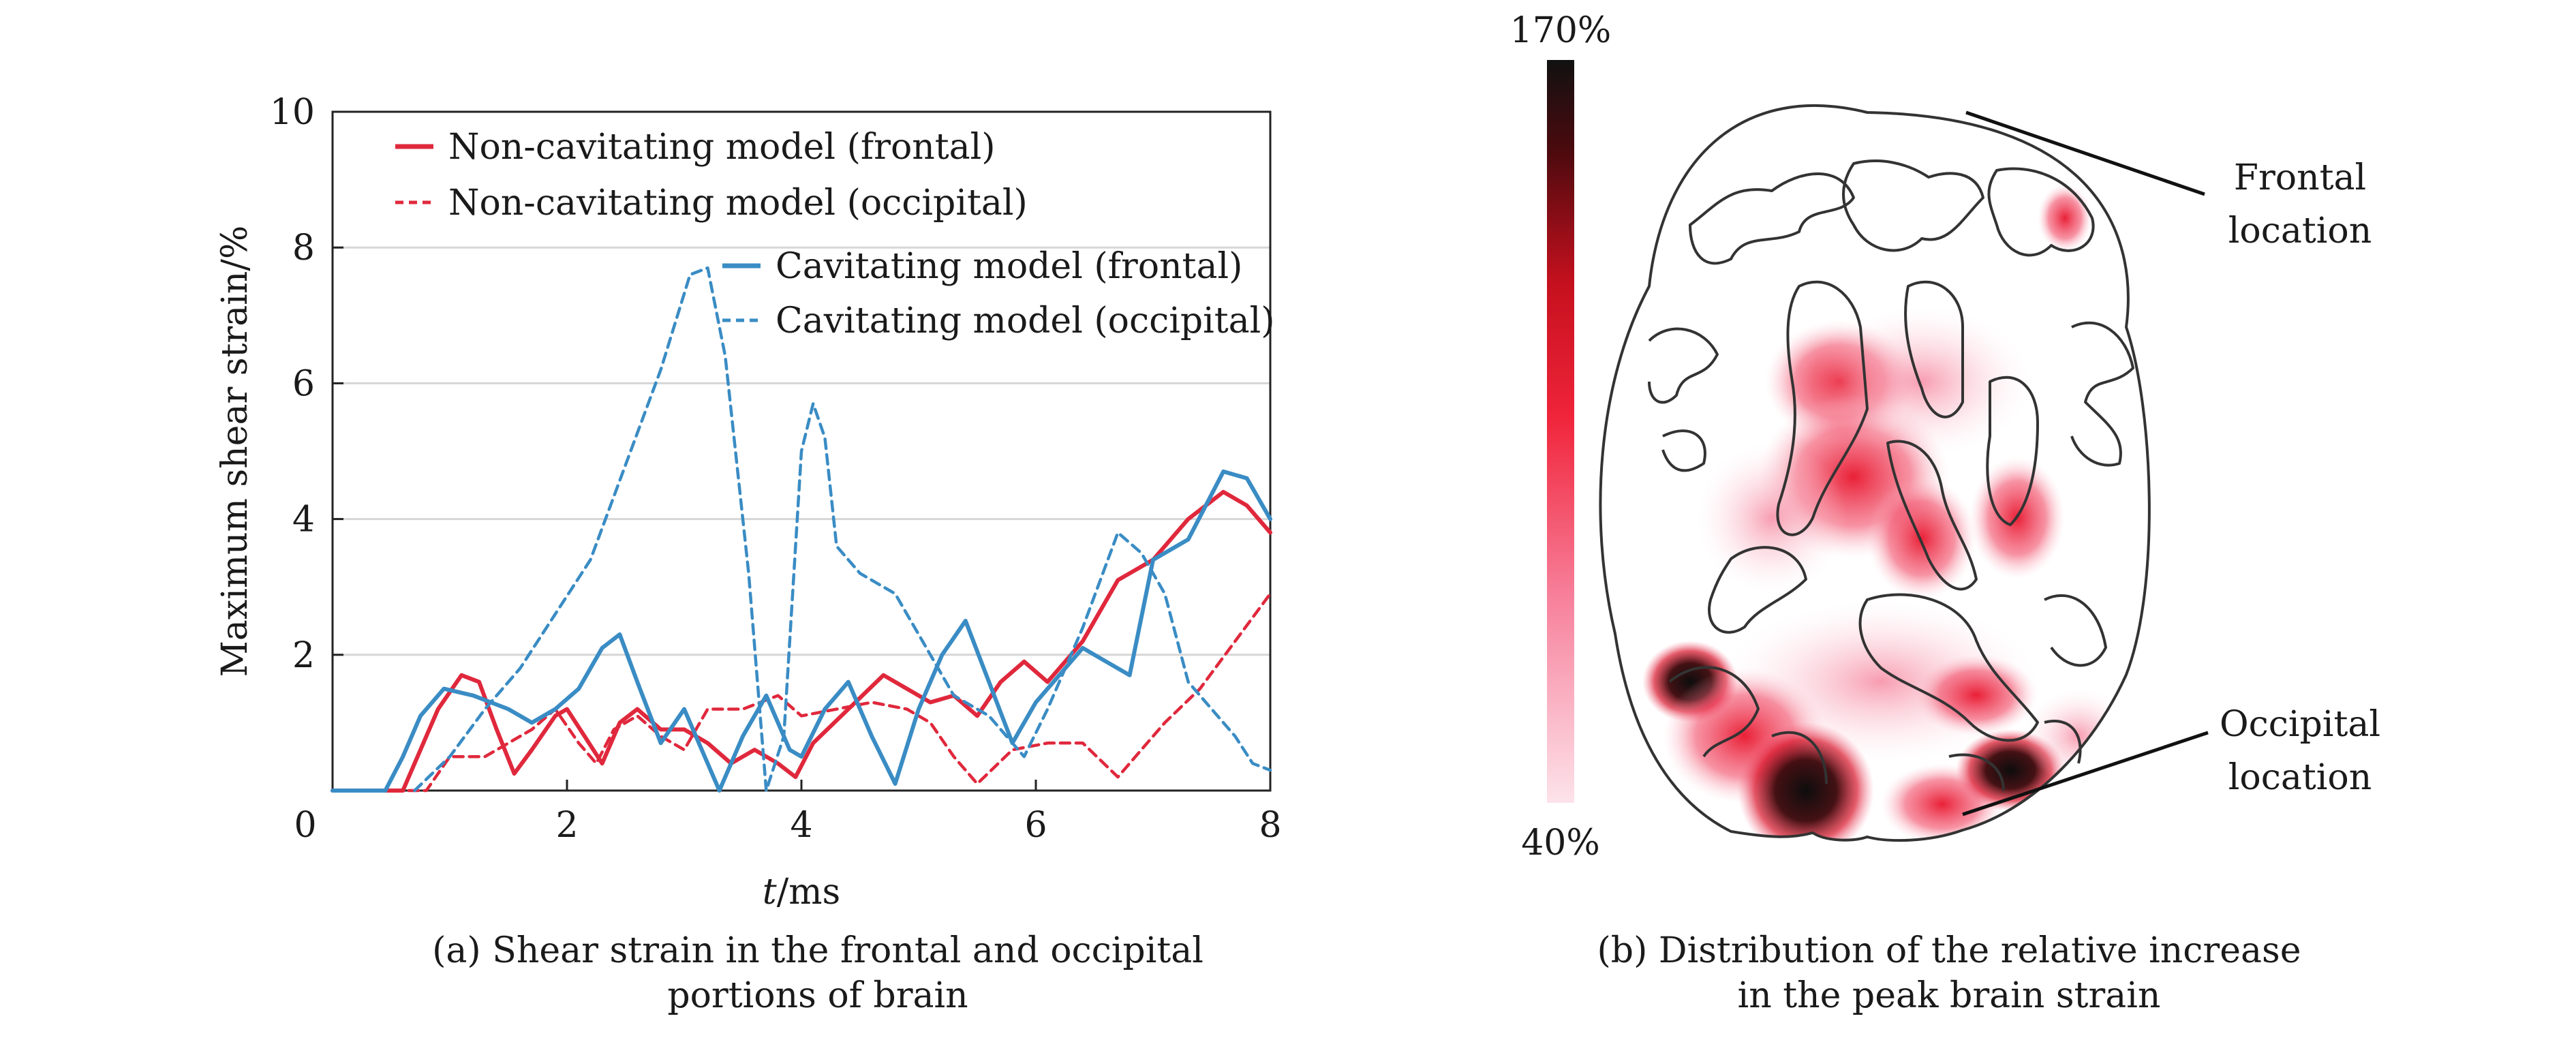  Describe the element at coordinates (2085, 153) in the screenshot. I see `frontal-pointer-line` at that location.